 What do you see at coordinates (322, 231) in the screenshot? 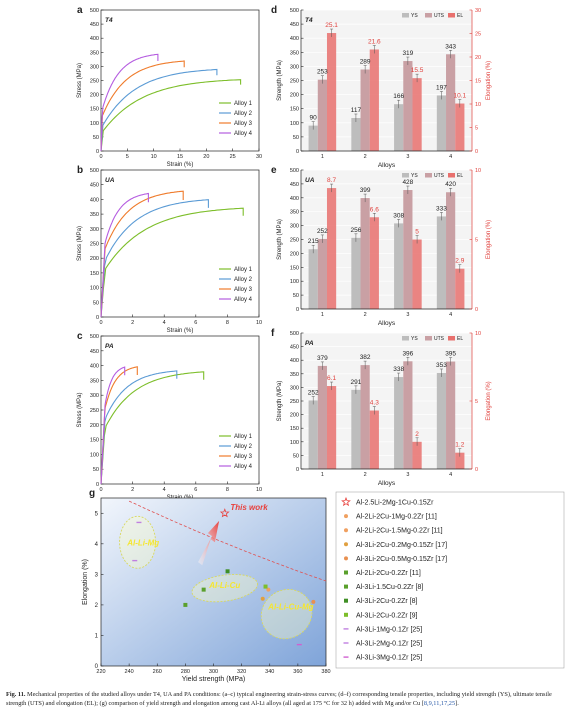
I see `data-label-uts: 252` at bounding box center [322, 231].